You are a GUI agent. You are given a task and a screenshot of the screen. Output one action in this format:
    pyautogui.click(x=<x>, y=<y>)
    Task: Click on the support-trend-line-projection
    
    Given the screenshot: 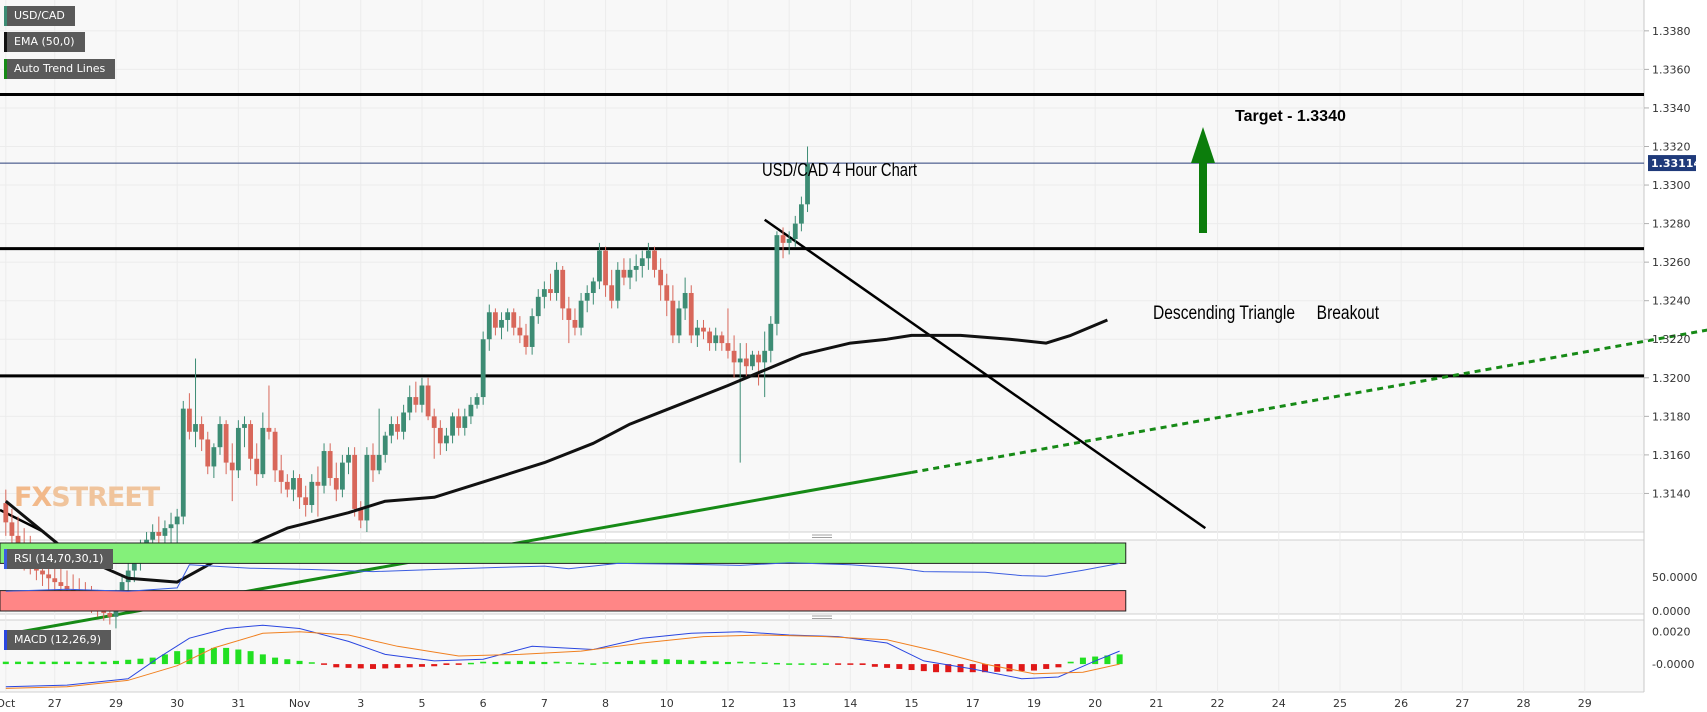 What is the action you would take?
    pyautogui.click(x=1309, y=396)
    